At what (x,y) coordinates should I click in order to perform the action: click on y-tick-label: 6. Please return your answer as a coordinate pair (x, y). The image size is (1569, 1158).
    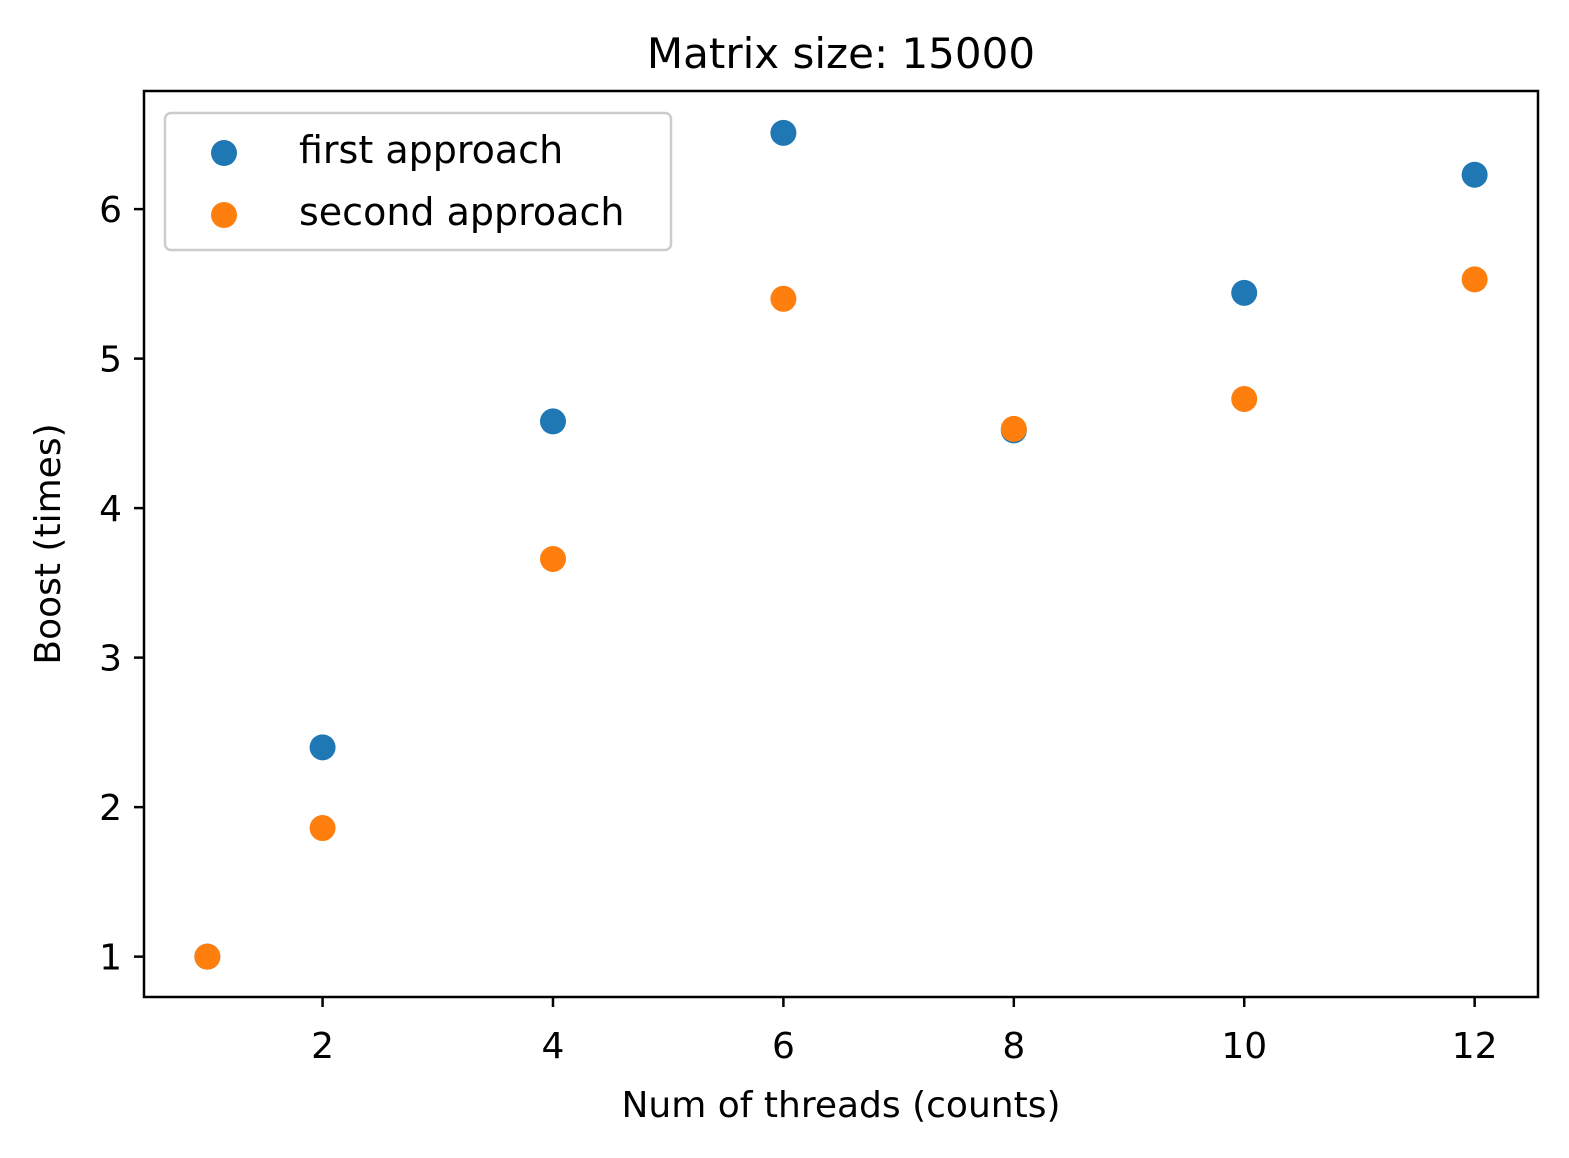
    Looking at the image, I should click on (110, 210).